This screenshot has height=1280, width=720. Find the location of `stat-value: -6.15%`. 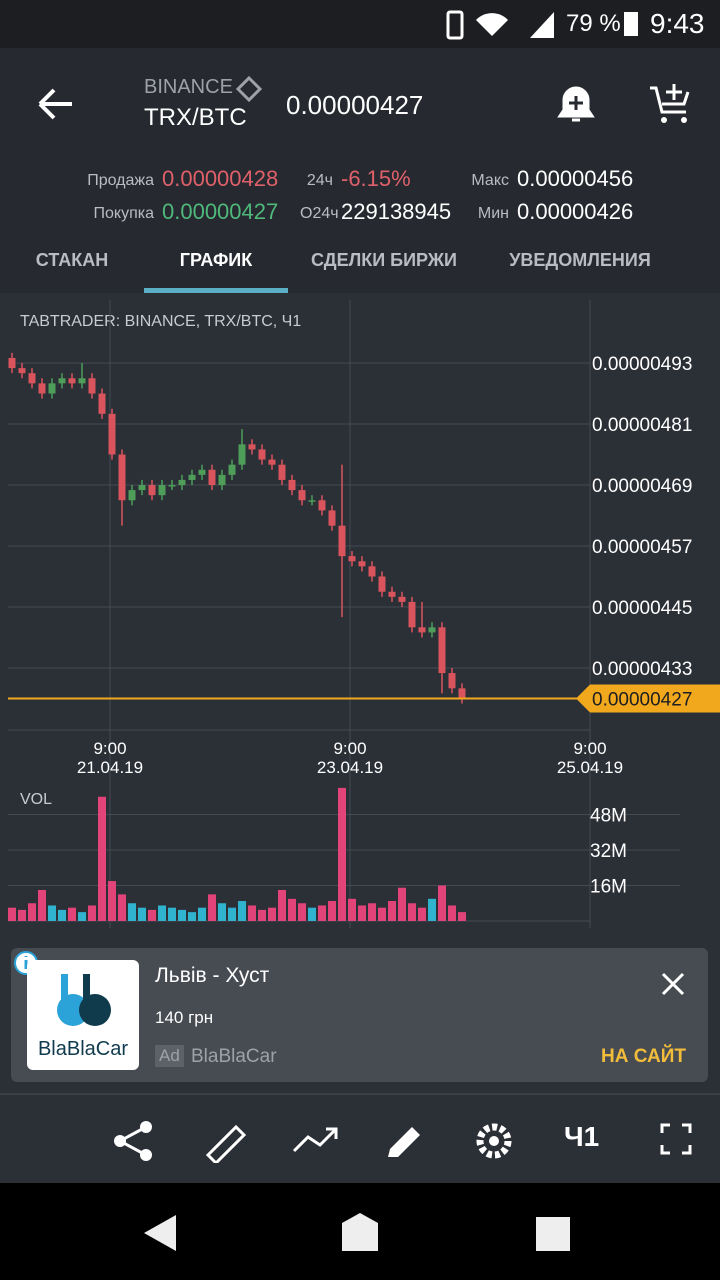

stat-value: -6.15% is located at coordinates (376, 178).